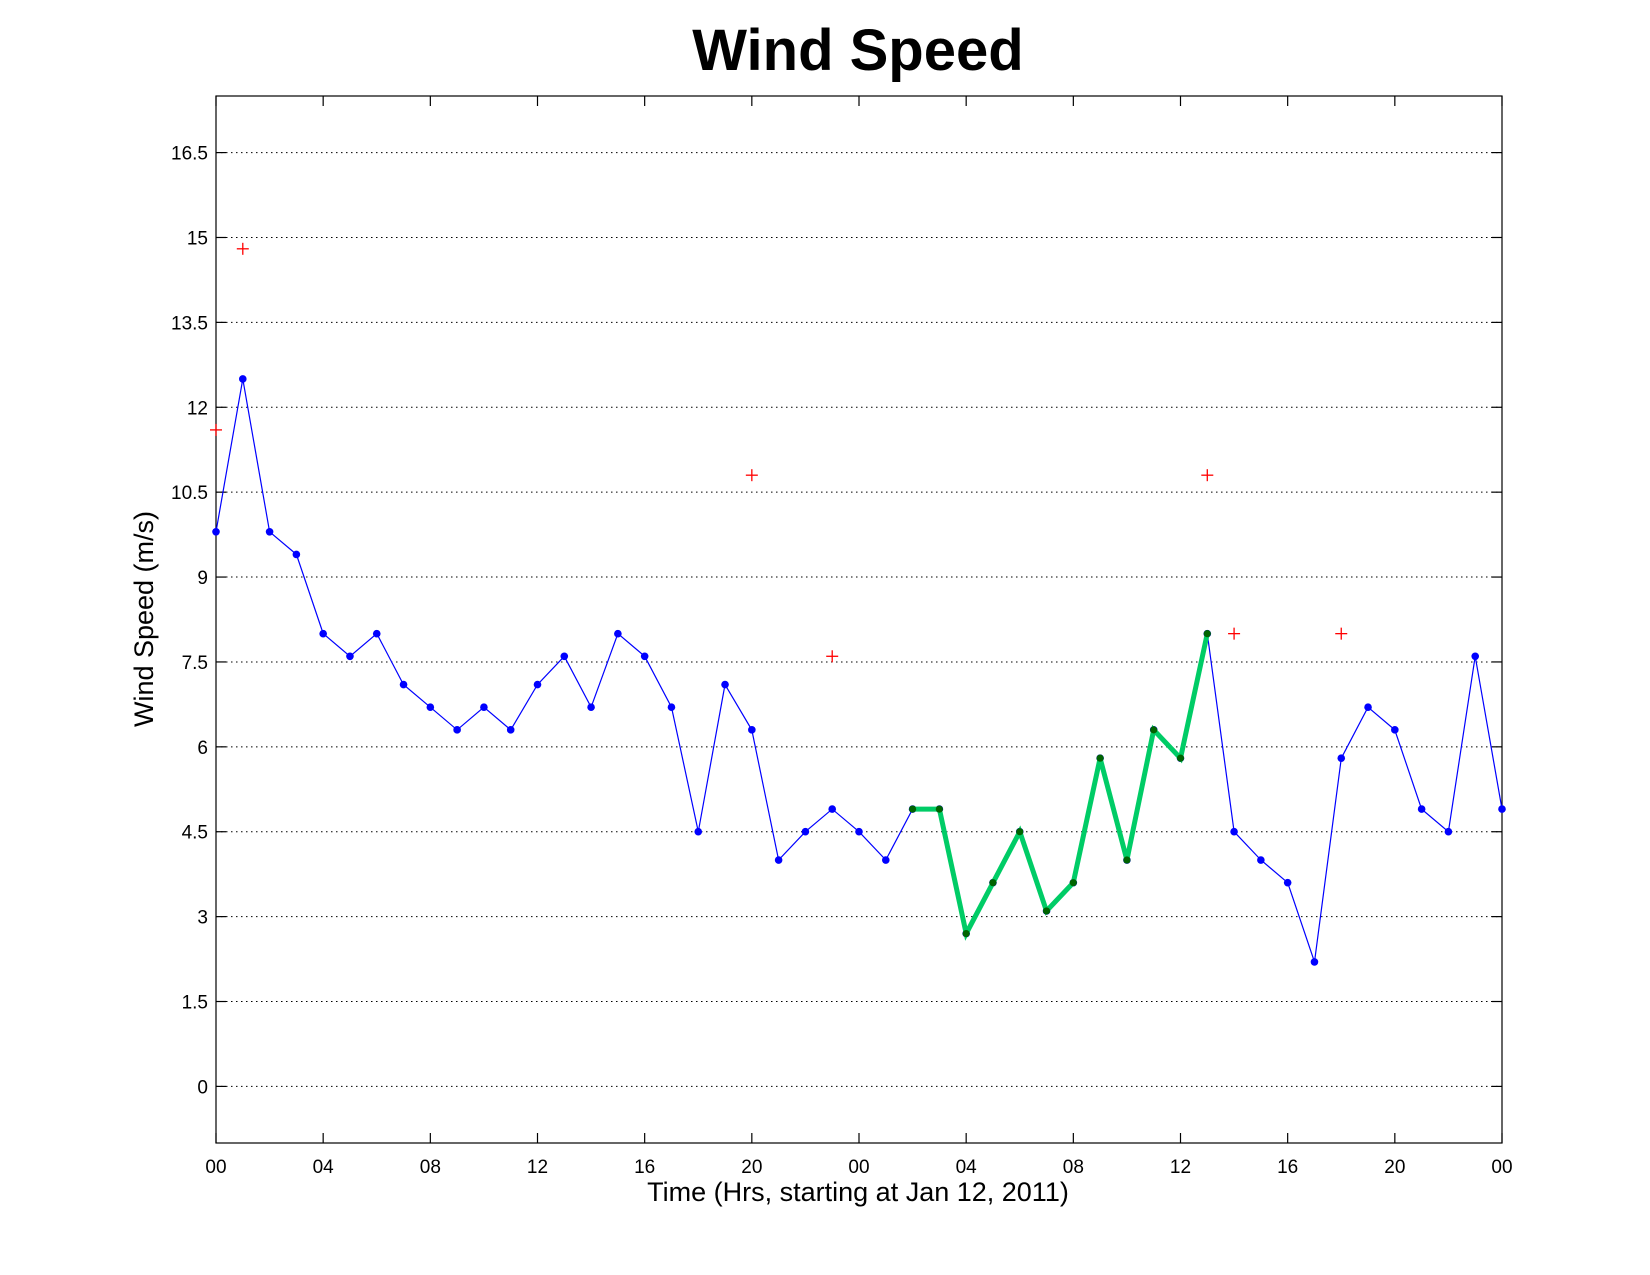  What do you see at coordinates (202, 578) in the screenshot?
I see `y-tick-label: 9` at bounding box center [202, 578].